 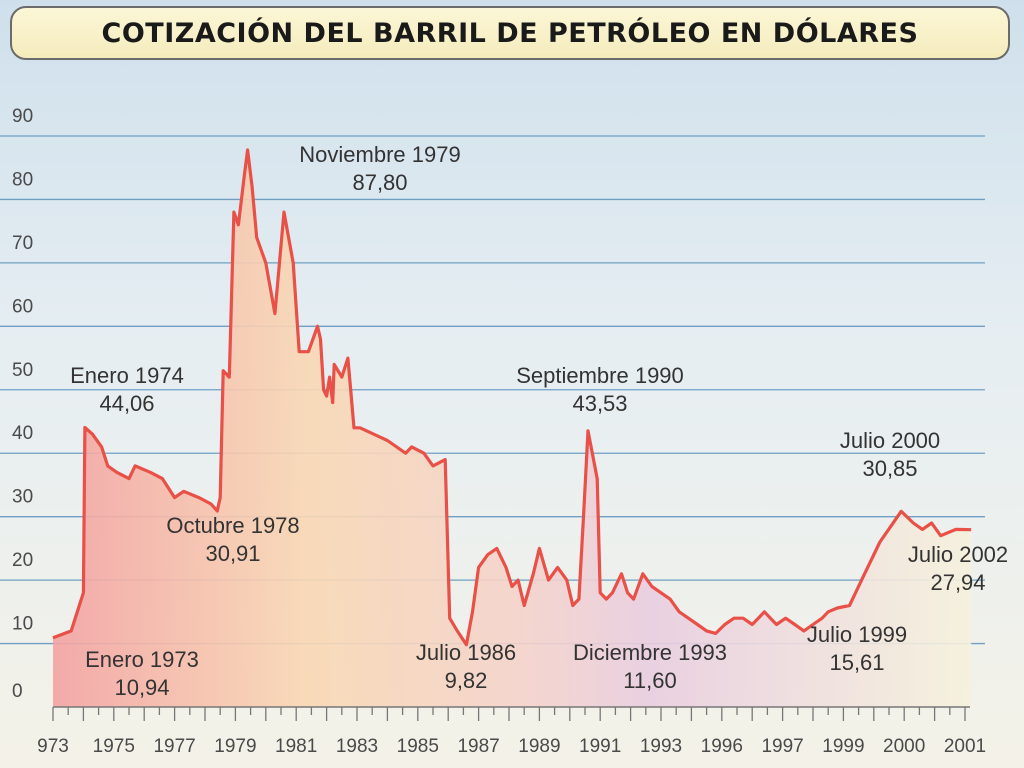 What do you see at coordinates (22, 179) in the screenshot?
I see `y-tick-label-80: 80` at bounding box center [22, 179].